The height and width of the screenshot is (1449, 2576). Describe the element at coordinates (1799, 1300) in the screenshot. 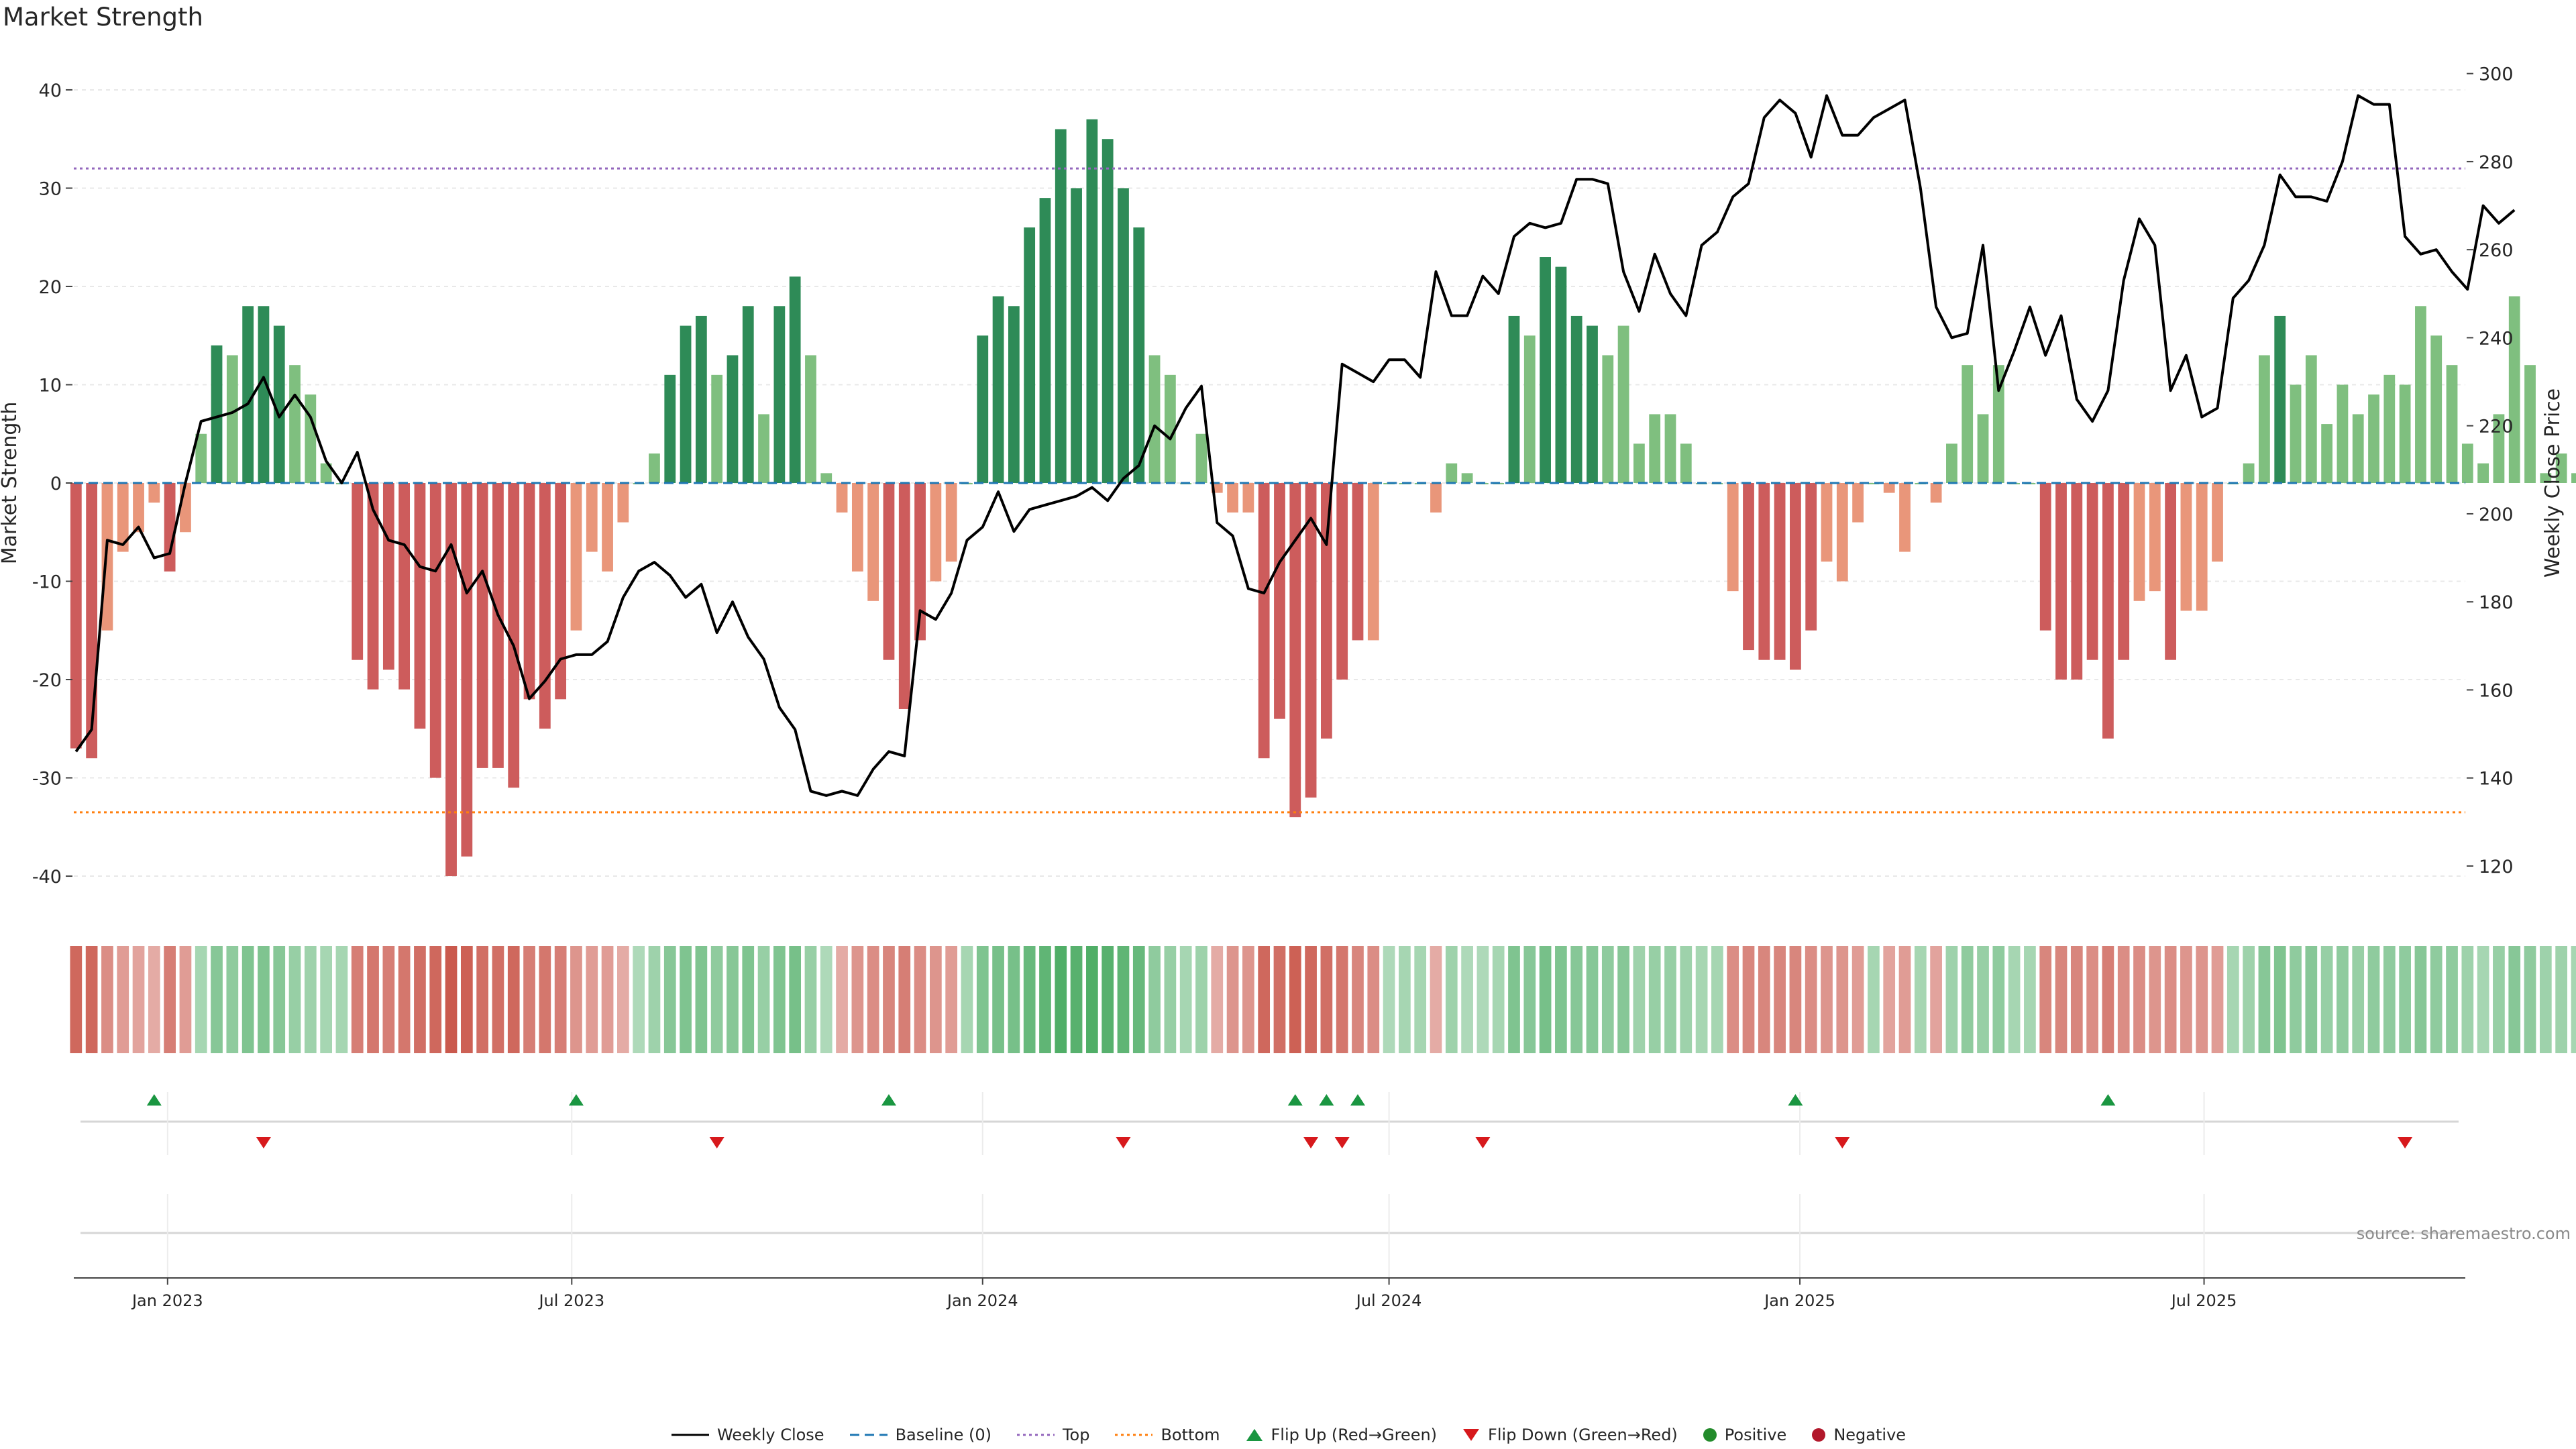

I see `date-tick-label: Jan 2025` at that location.